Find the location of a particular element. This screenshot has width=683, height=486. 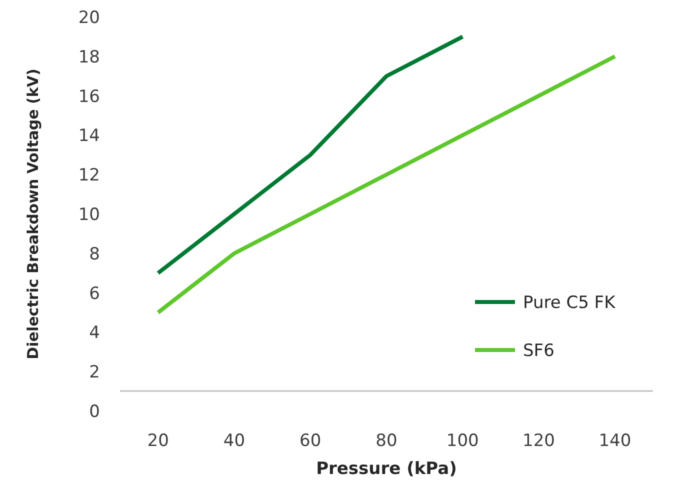

legend-label: SF6 is located at coordinates (538, 350).